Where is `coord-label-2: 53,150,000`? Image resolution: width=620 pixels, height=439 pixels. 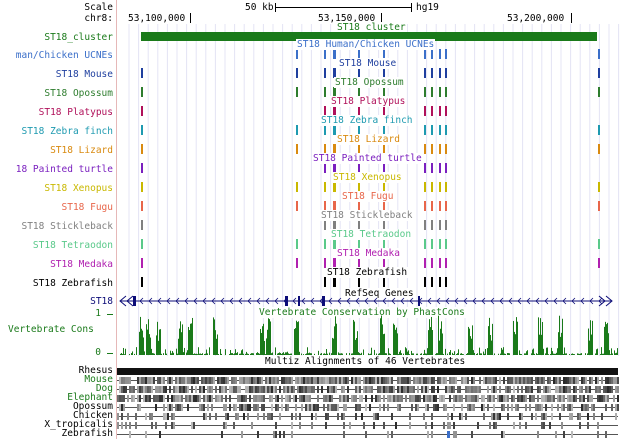
coord-label-2: 53,150,000 is located at coordinates (347, 18).